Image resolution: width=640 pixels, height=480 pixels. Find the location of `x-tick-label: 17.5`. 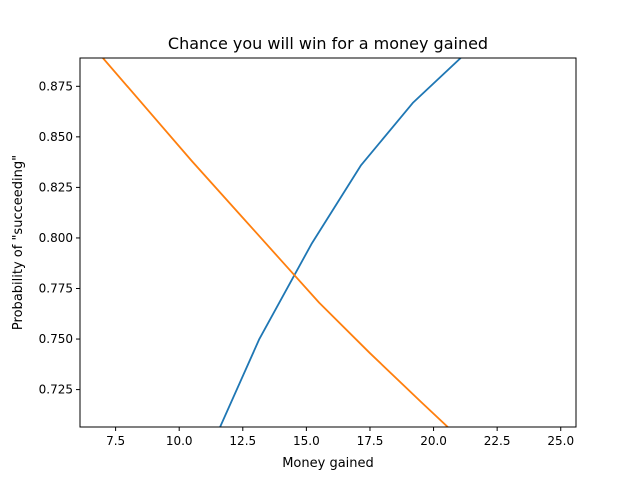

x-tick-label: 17.5 is located at coordinates (370, 441).